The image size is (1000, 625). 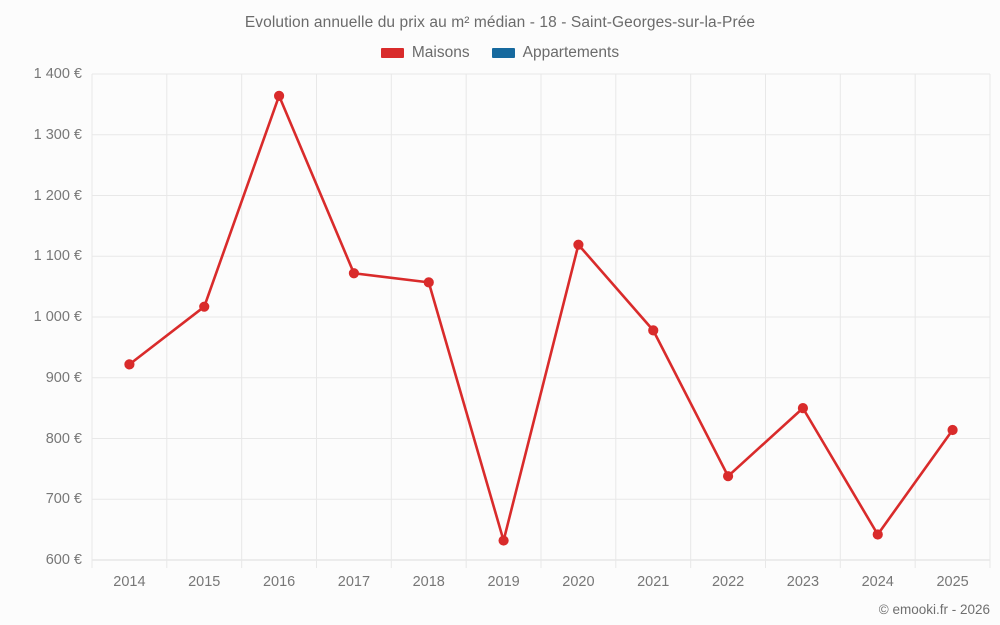 What do you see at coordinates (578, 582) in the screenshot?
I see `x-axis-tick-label: 2020` at bounding box center [578, 582].